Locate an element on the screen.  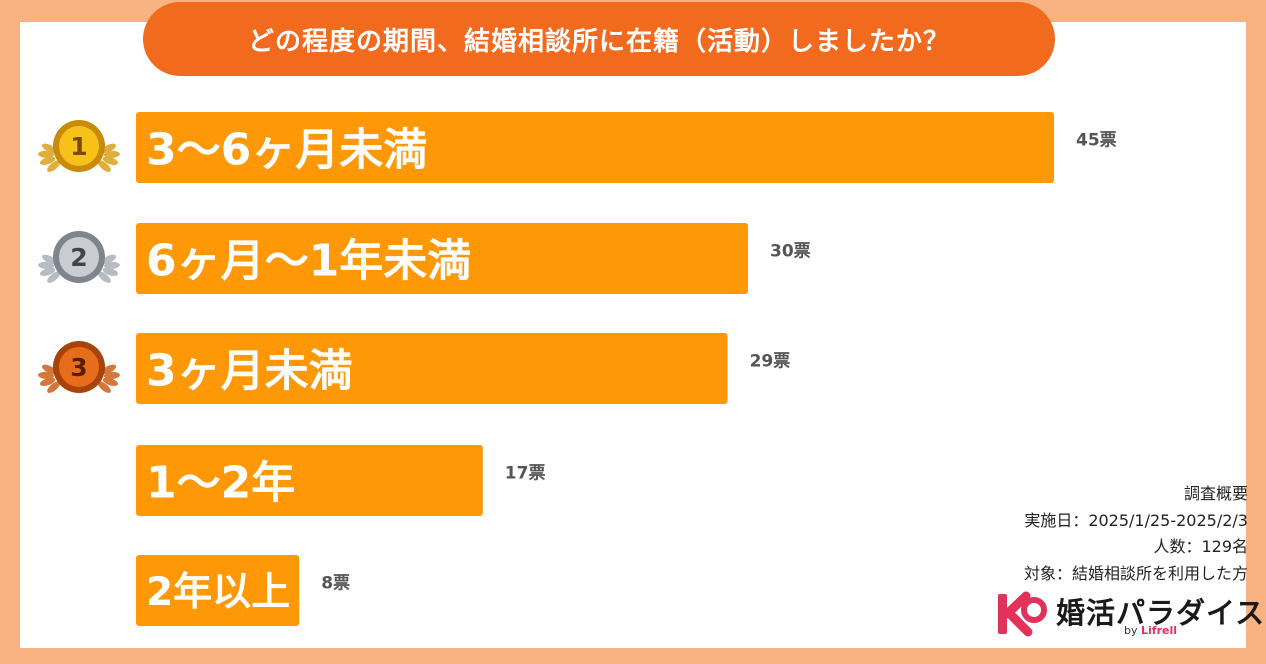
summary-count: 人数：129名 is located at coordinates (1200, 546).